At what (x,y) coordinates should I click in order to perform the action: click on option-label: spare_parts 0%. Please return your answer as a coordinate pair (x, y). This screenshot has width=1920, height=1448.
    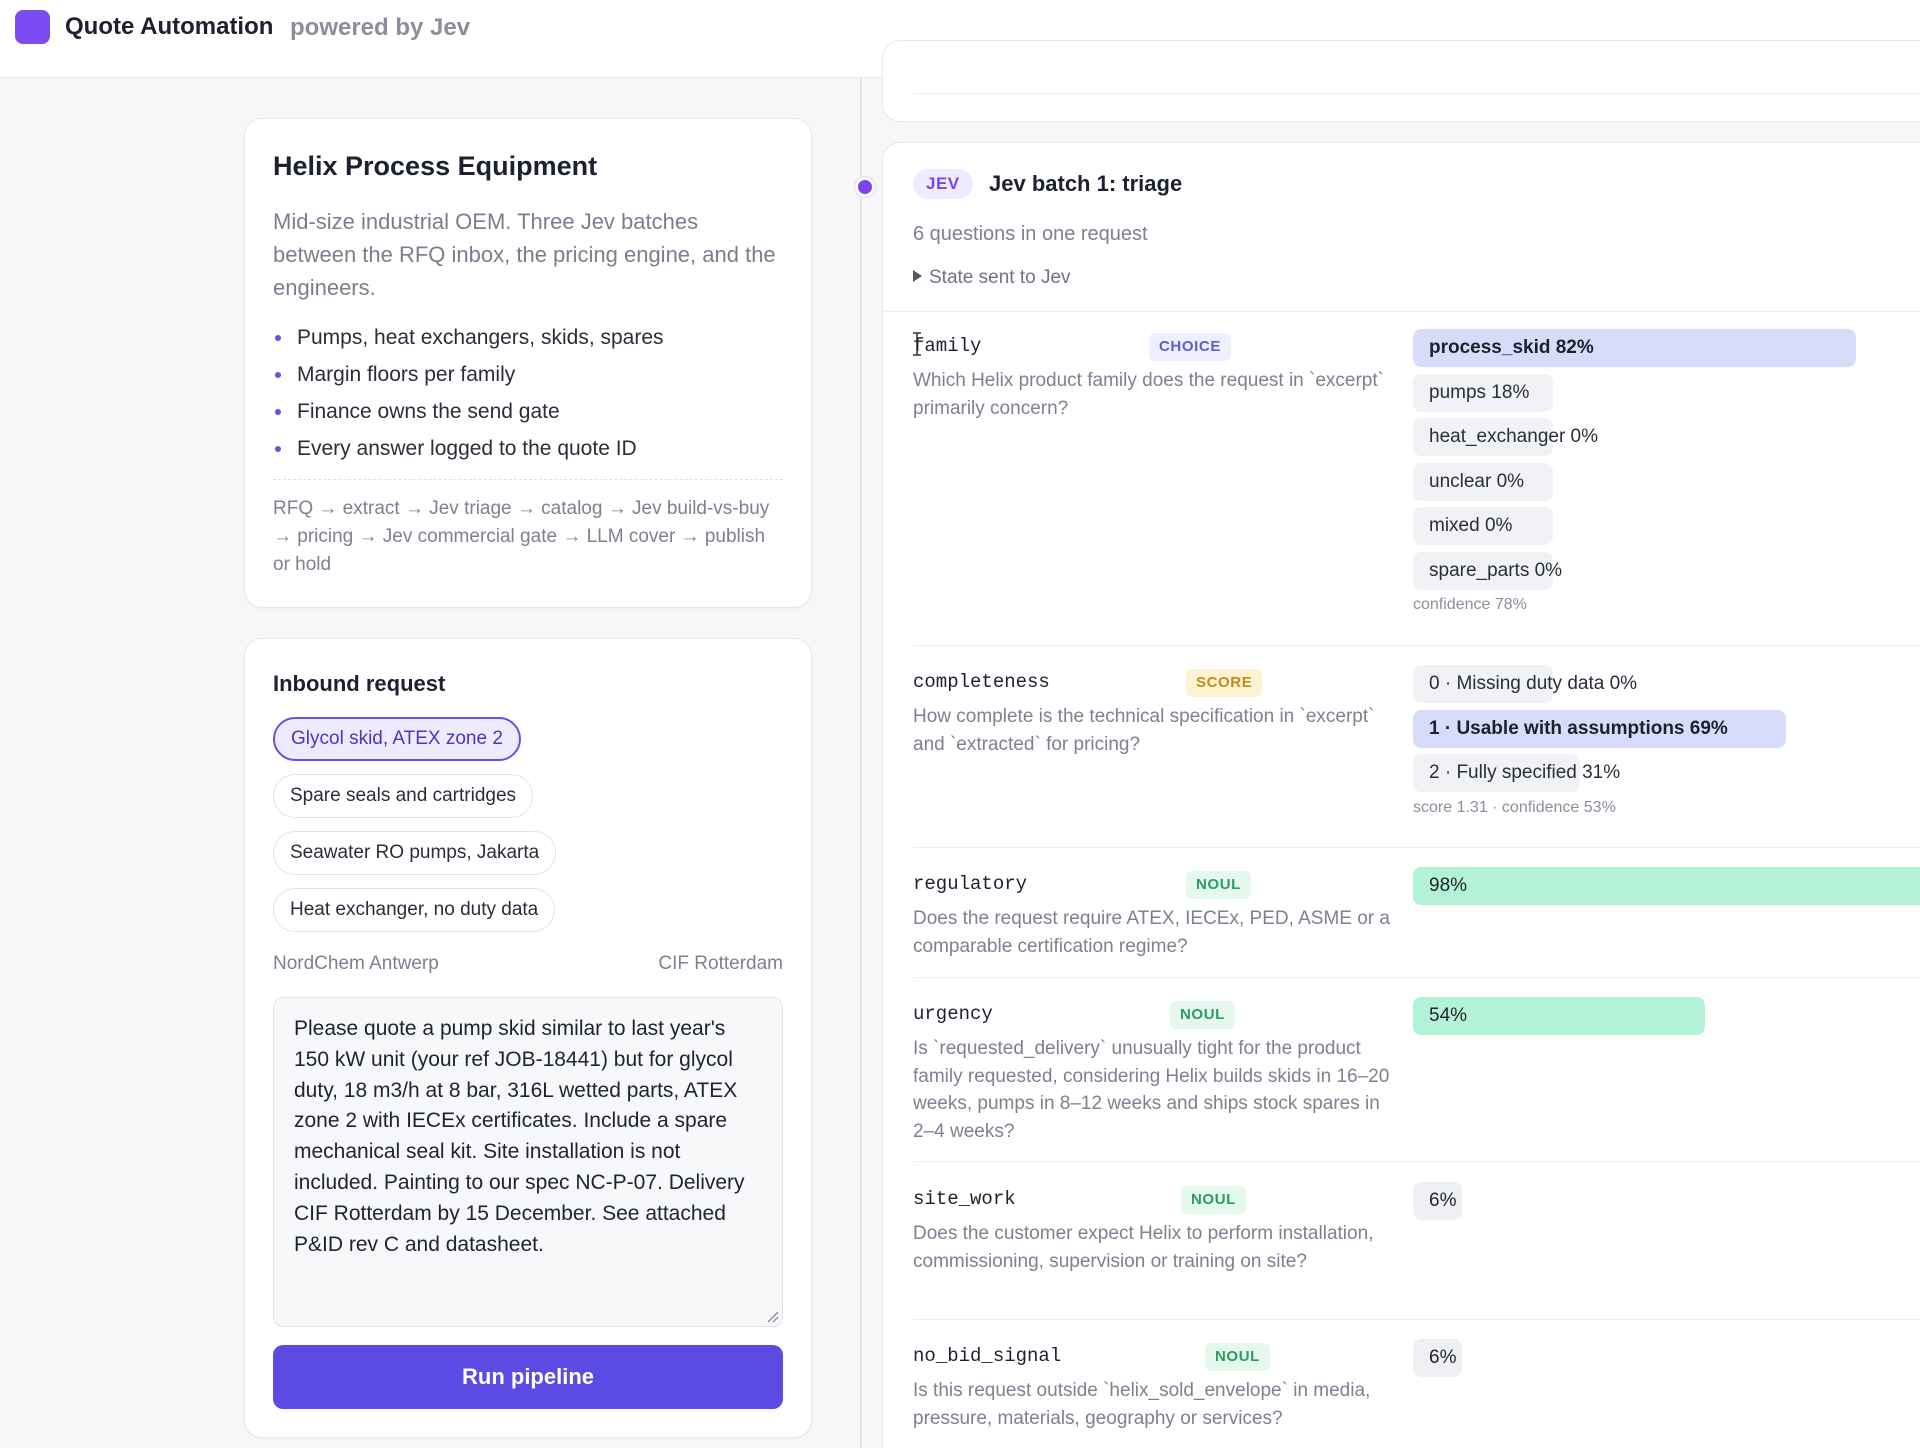
    Looking at the image, I should click on (1496, 570).